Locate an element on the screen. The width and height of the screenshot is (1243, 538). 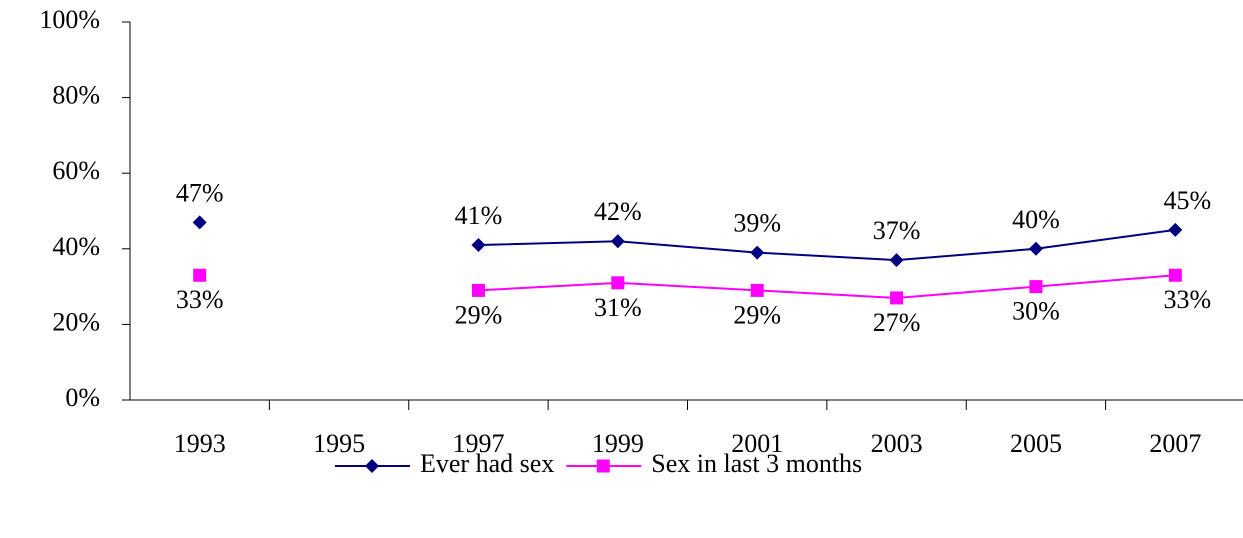
data-label: 30% is located at coordinates (1036, 311).